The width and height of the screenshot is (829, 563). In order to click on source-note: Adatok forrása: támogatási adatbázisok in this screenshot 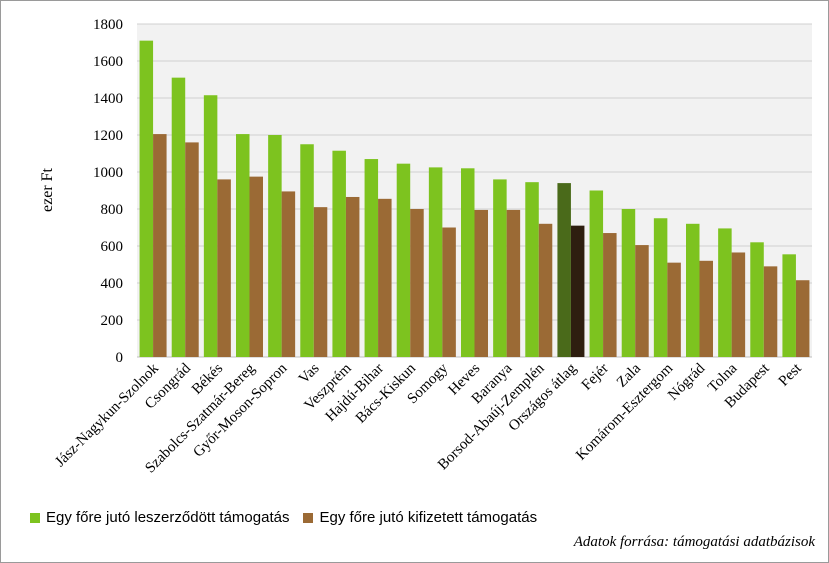, I will do `click(694, 542)`.